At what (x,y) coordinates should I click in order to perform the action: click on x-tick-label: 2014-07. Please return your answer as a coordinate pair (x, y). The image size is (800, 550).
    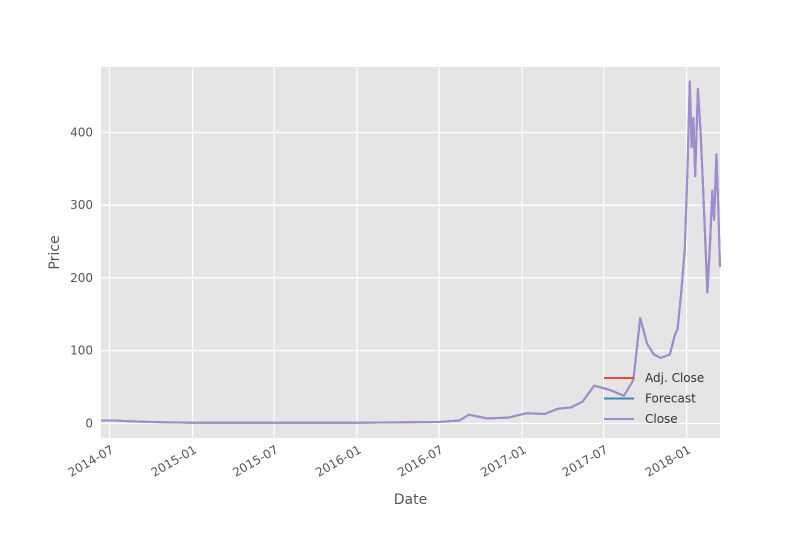
    Looking at the image, I should click on (91, 460).